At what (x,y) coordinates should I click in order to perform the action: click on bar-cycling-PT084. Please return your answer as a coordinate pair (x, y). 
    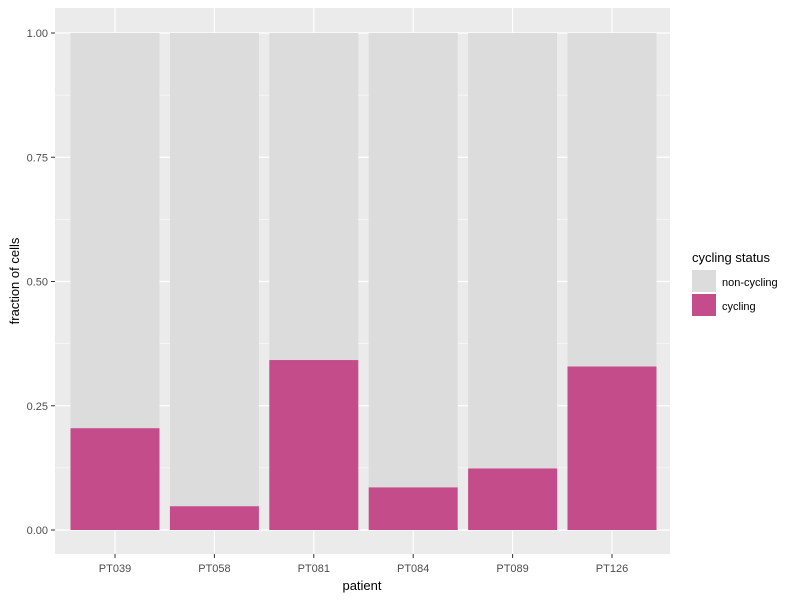
    Looking at the image, I should click on (413, 508).